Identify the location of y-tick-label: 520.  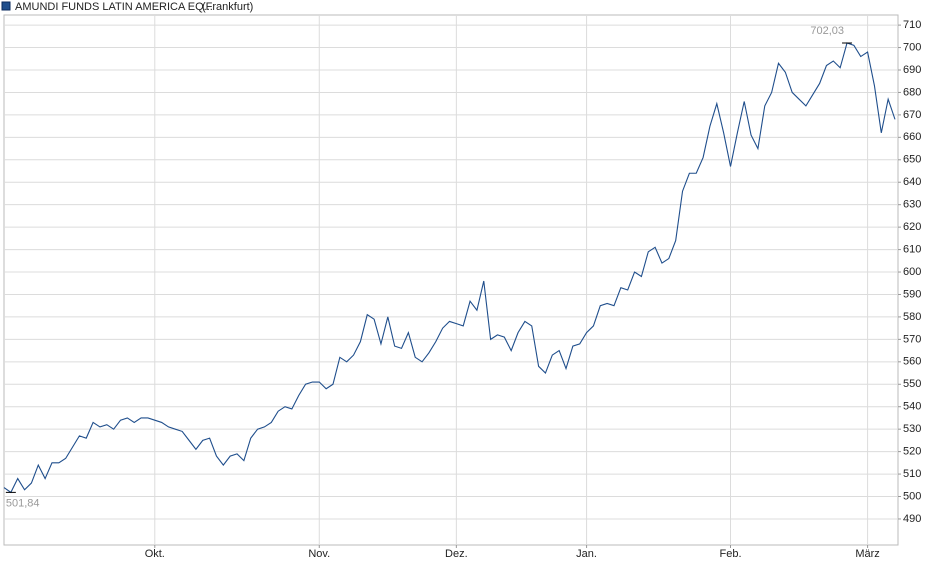
(912, 452).